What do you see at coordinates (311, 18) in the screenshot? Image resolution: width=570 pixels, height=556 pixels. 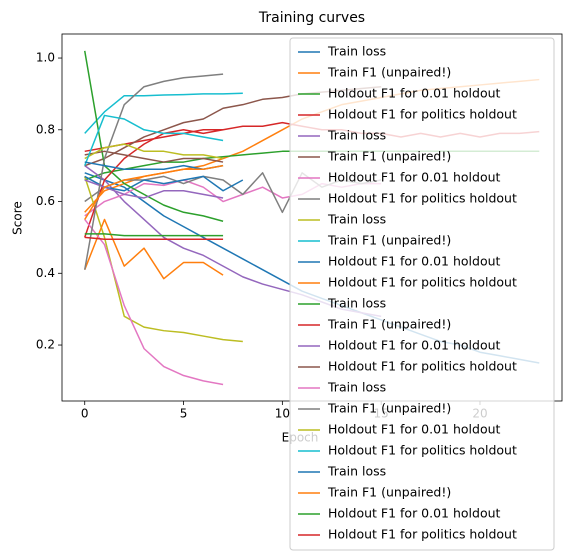 I see `chart-title: Training curves` at bounding box center [311, 18].